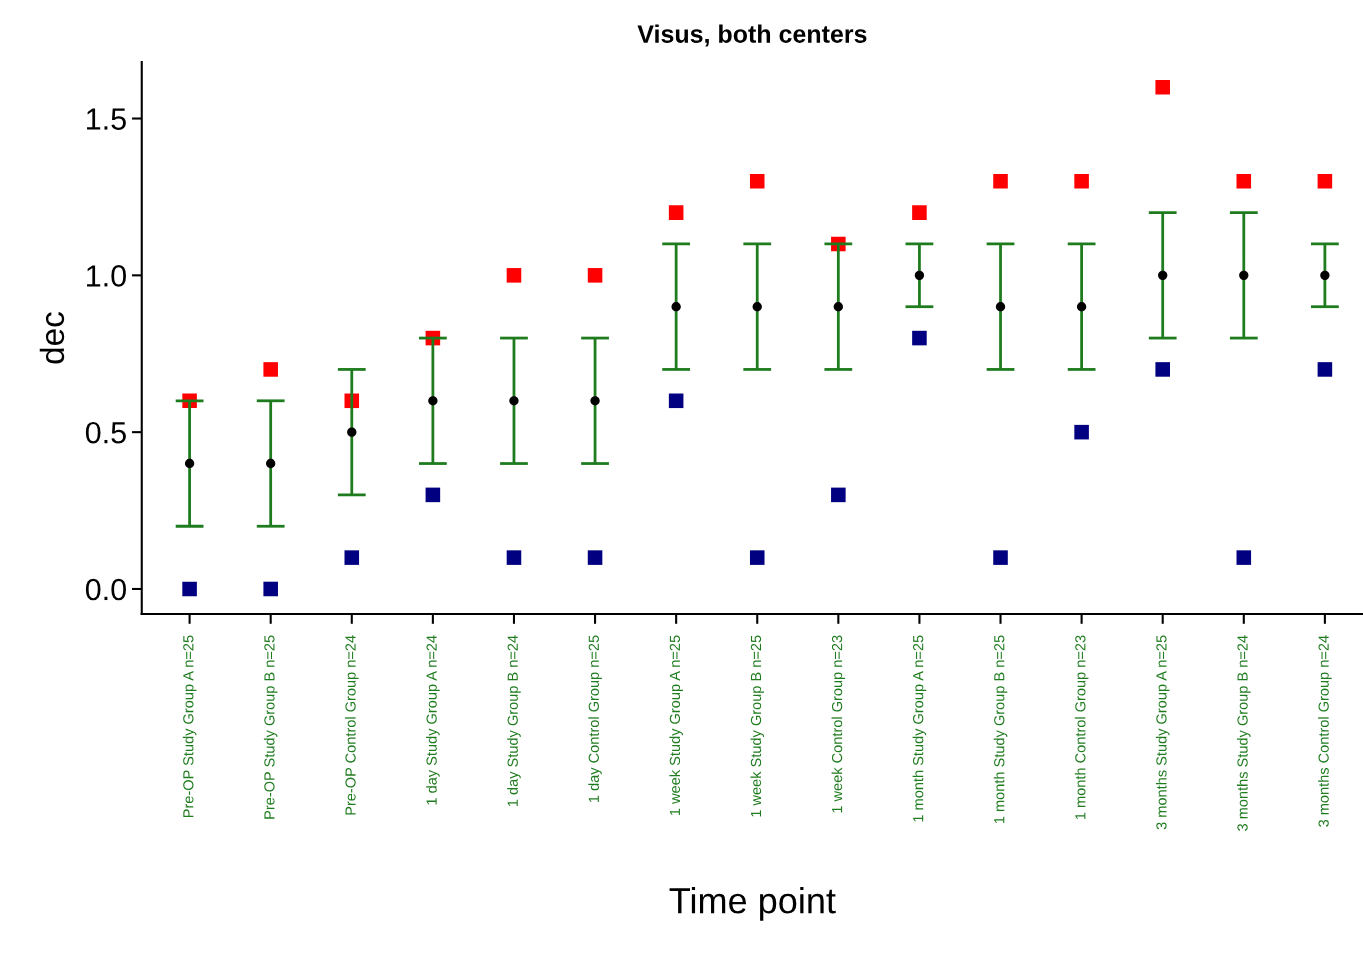 The width and height of the screenshot is (1363, 955). Describe the element at coordinates (752, 904) in the screenshot. I see `x-axis-title: Time point` at that location.